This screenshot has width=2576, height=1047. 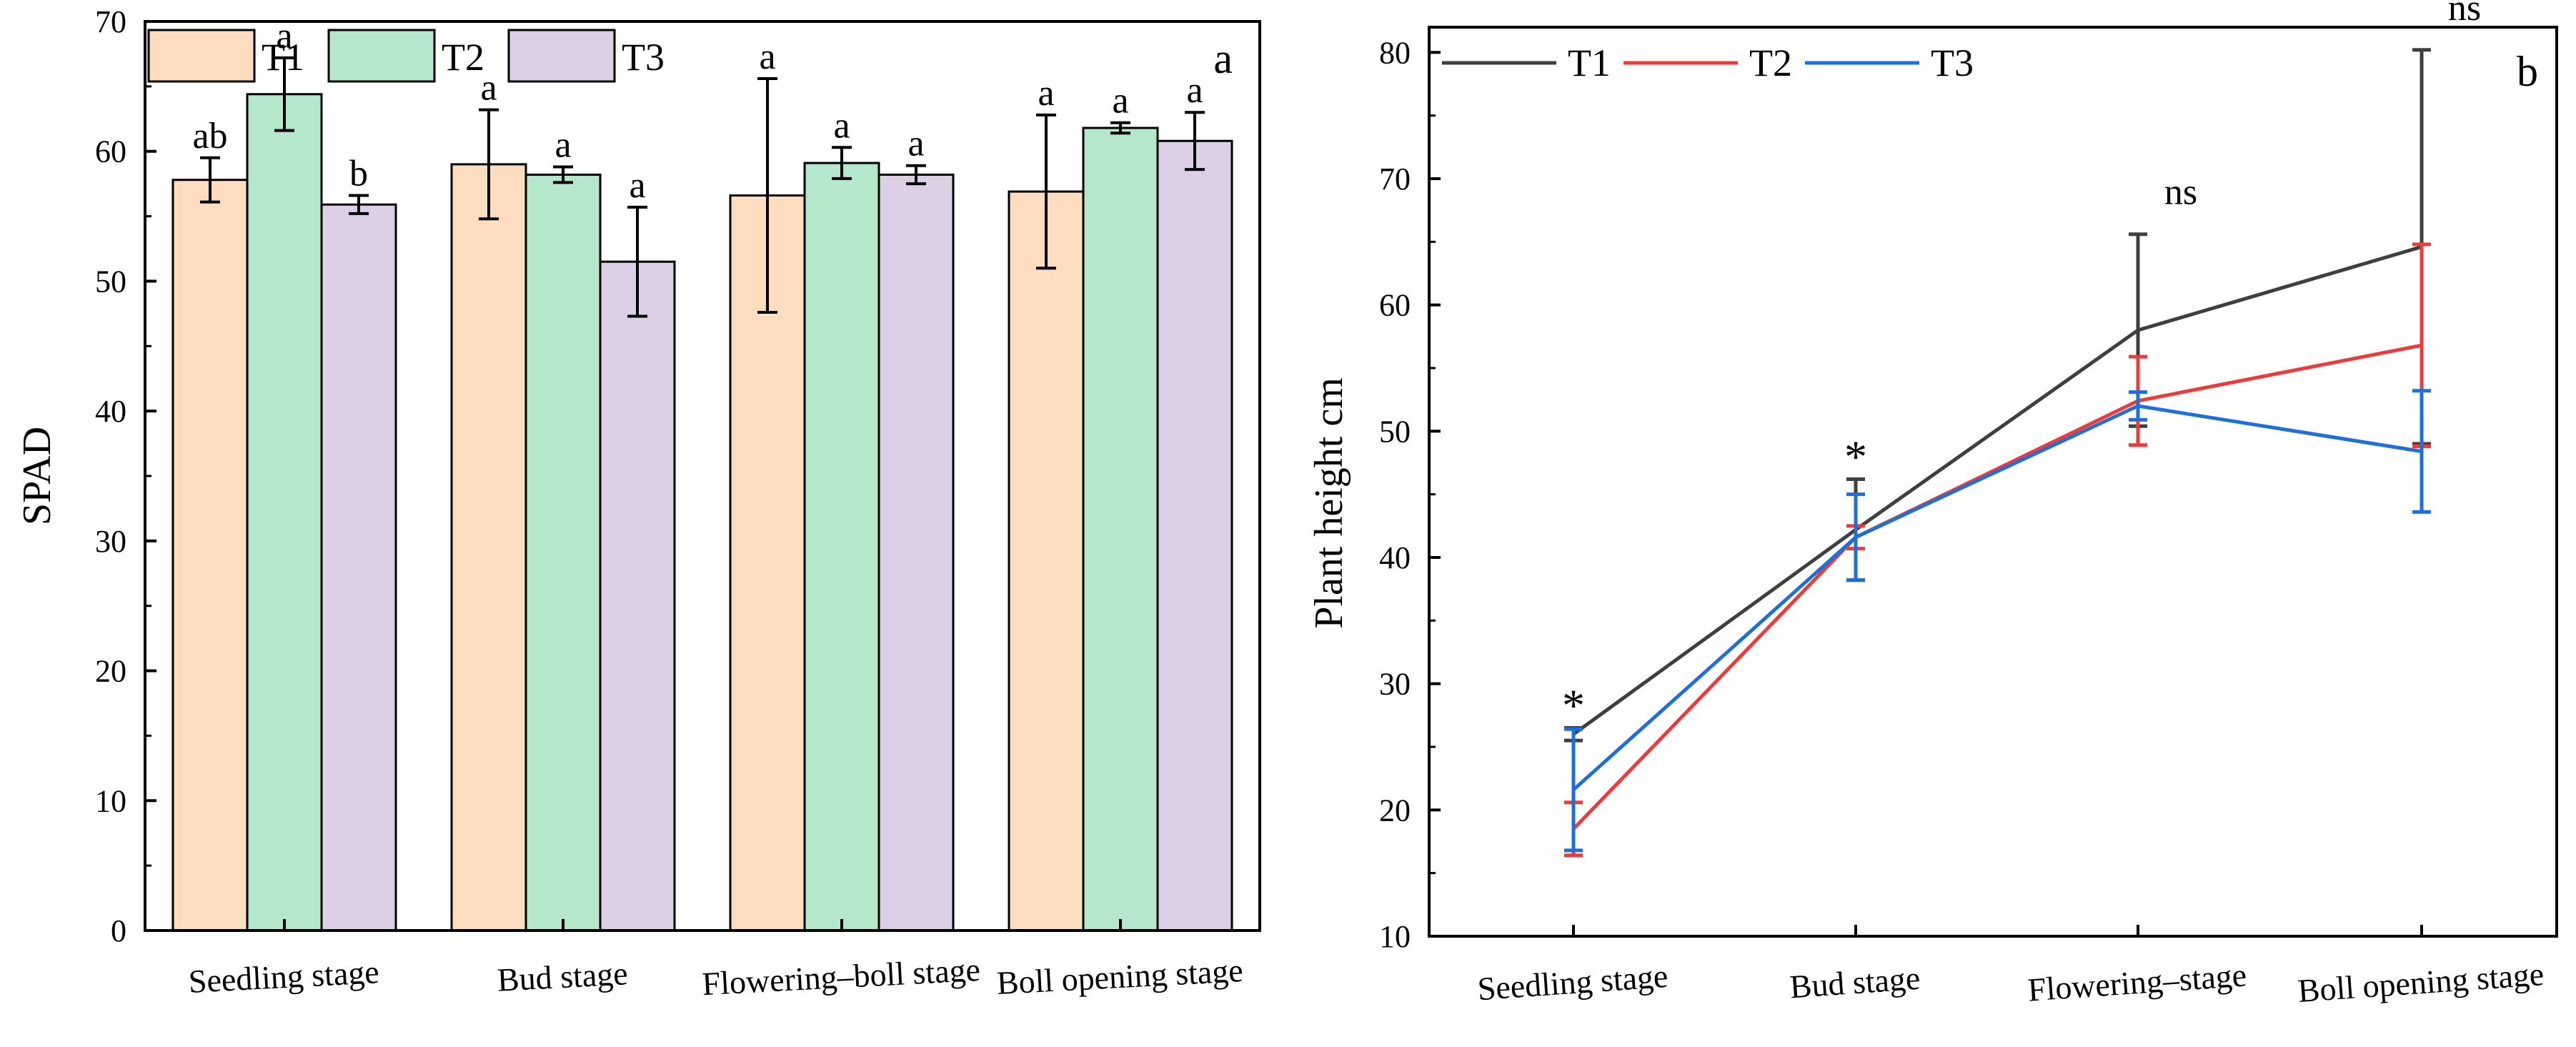 I want to click on panel-b-legend: T1 T2 T3, so click(x=1708, y=63).